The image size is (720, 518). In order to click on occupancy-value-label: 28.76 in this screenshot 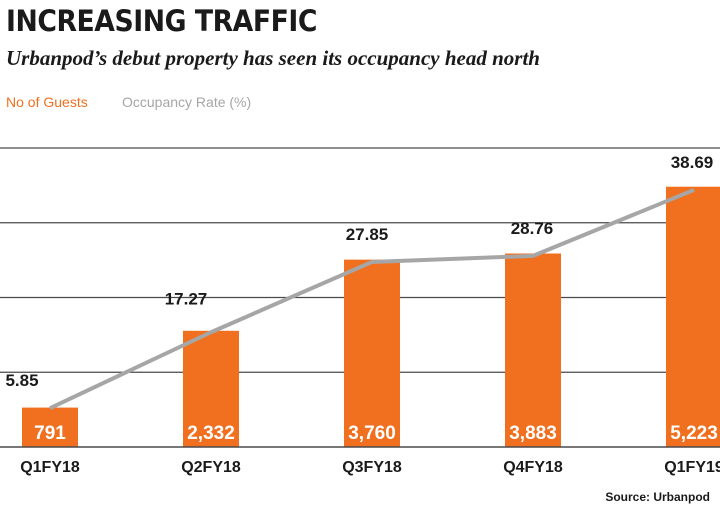, I will do `click(532, 228)`.